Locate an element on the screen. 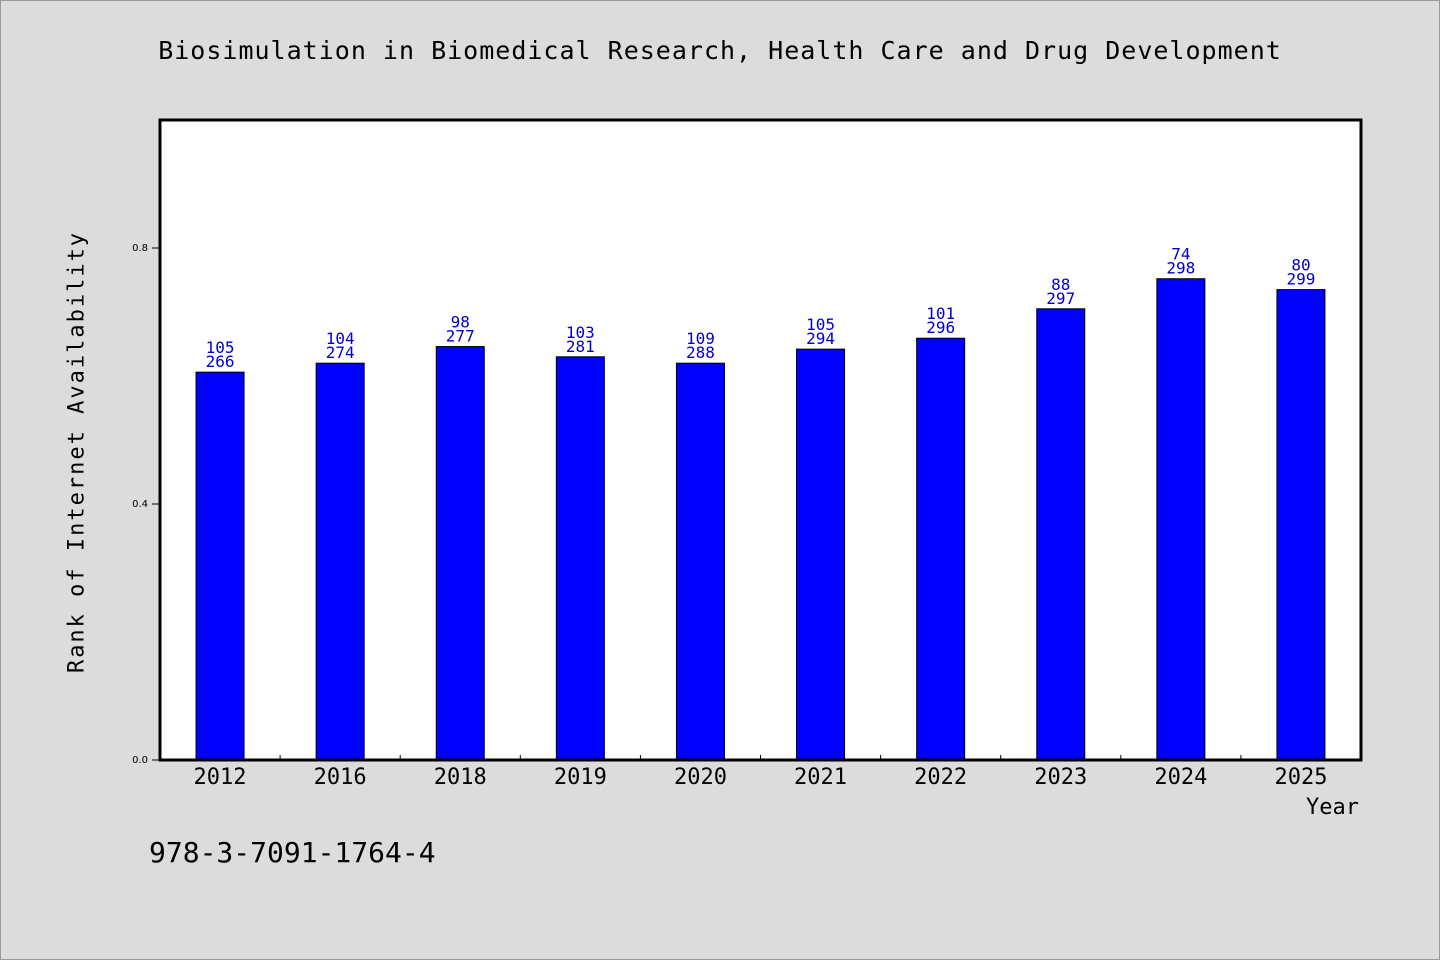 This screenshot has width=1440, height=960. x-tick-label: 2016 is located at coordinates (340, 777).